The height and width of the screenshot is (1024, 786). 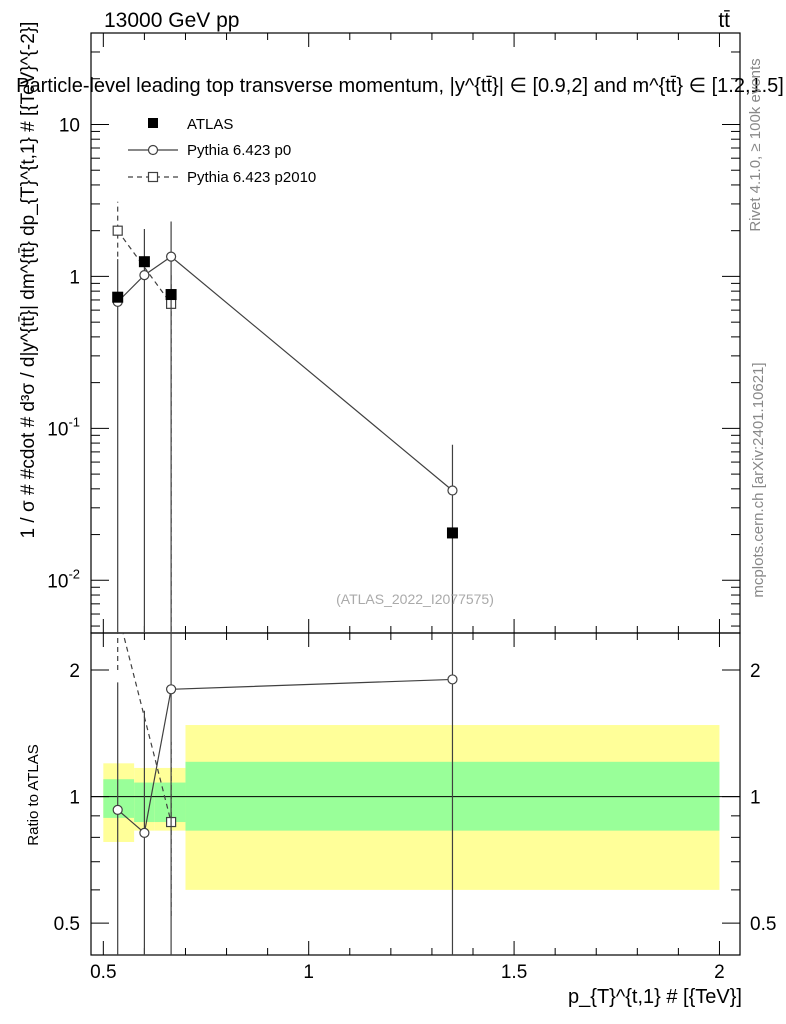 What do you see at coordinates (33, 794) in the screenshot?
I see `y-axis-label-ratio: Ratio to ATLAS` at bounding box center [33, 794].